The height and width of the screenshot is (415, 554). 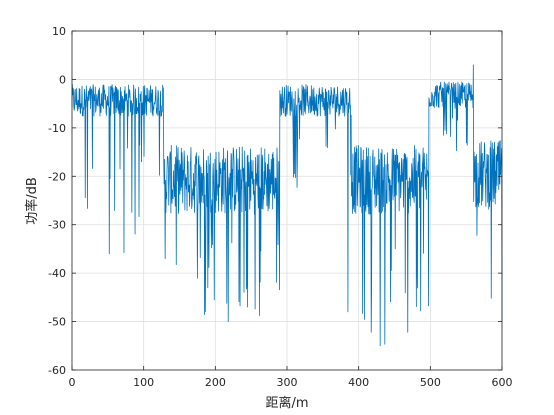 What do you see at coordinates (72, 382) in the screenshot?
I see `x-tick-label: 0` at bounding box center [72, 382].